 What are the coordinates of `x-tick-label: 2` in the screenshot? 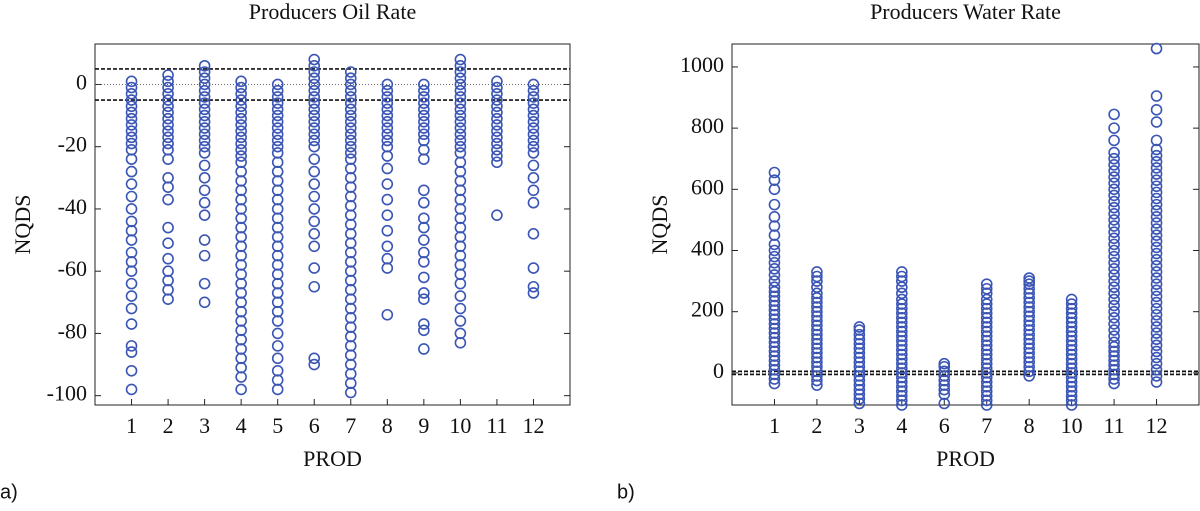 It's located at (816, 425).